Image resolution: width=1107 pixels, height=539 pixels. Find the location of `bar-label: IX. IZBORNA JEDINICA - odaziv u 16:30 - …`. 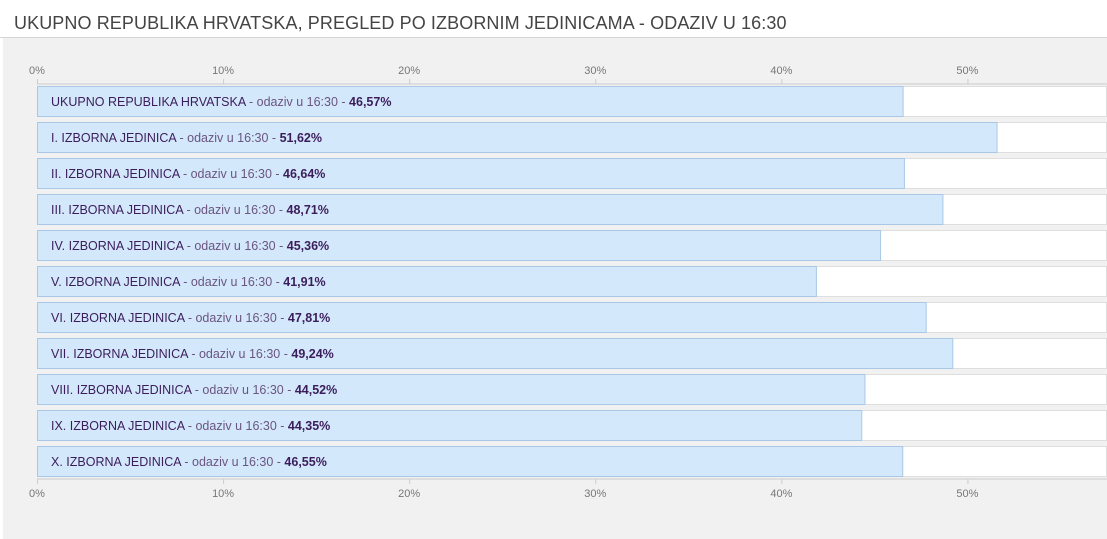

bar-label: IX. IZBORNA JEDINICA - odaziv u 16:30 - … is located at coordinates (190, 426).